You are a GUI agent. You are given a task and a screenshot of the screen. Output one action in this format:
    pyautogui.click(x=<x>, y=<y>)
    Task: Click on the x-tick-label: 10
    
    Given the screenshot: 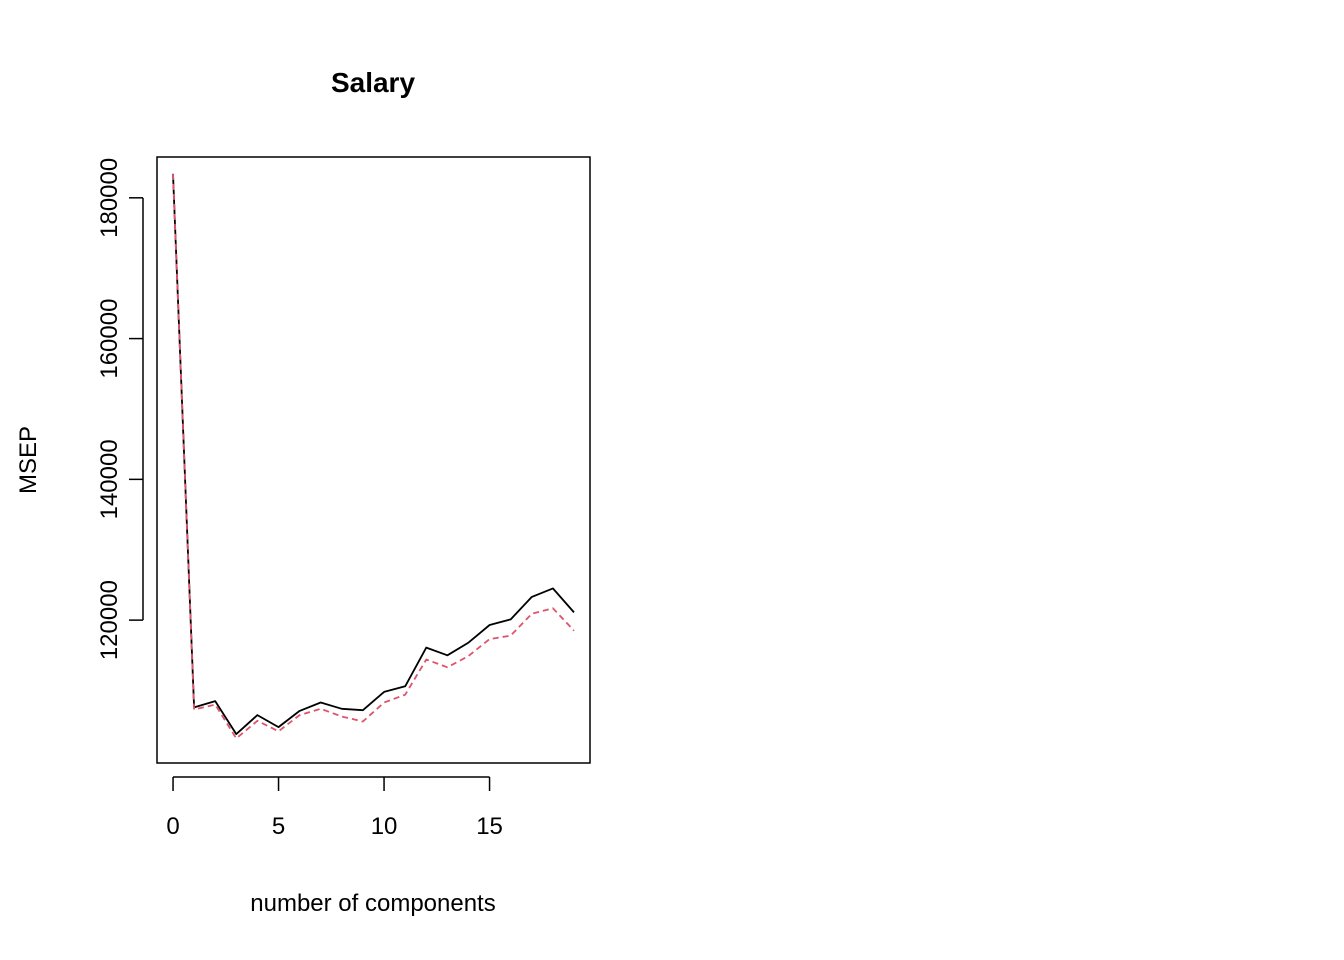 What is the action you would take?
    pyautogui.click(x=384, y=826)
    